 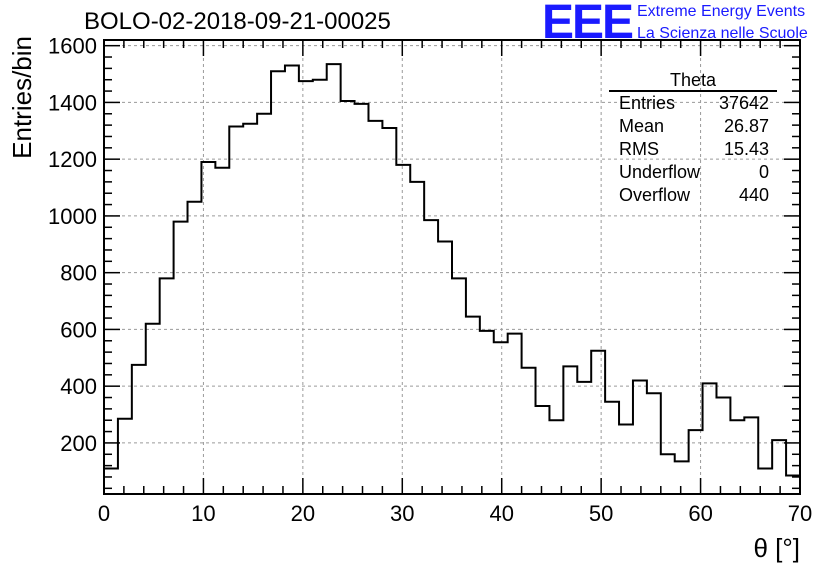 What do you see at coordinates (588, 24) in the screenshot?
I see `eee-logo: EEE` at bounding box center [588, 24].